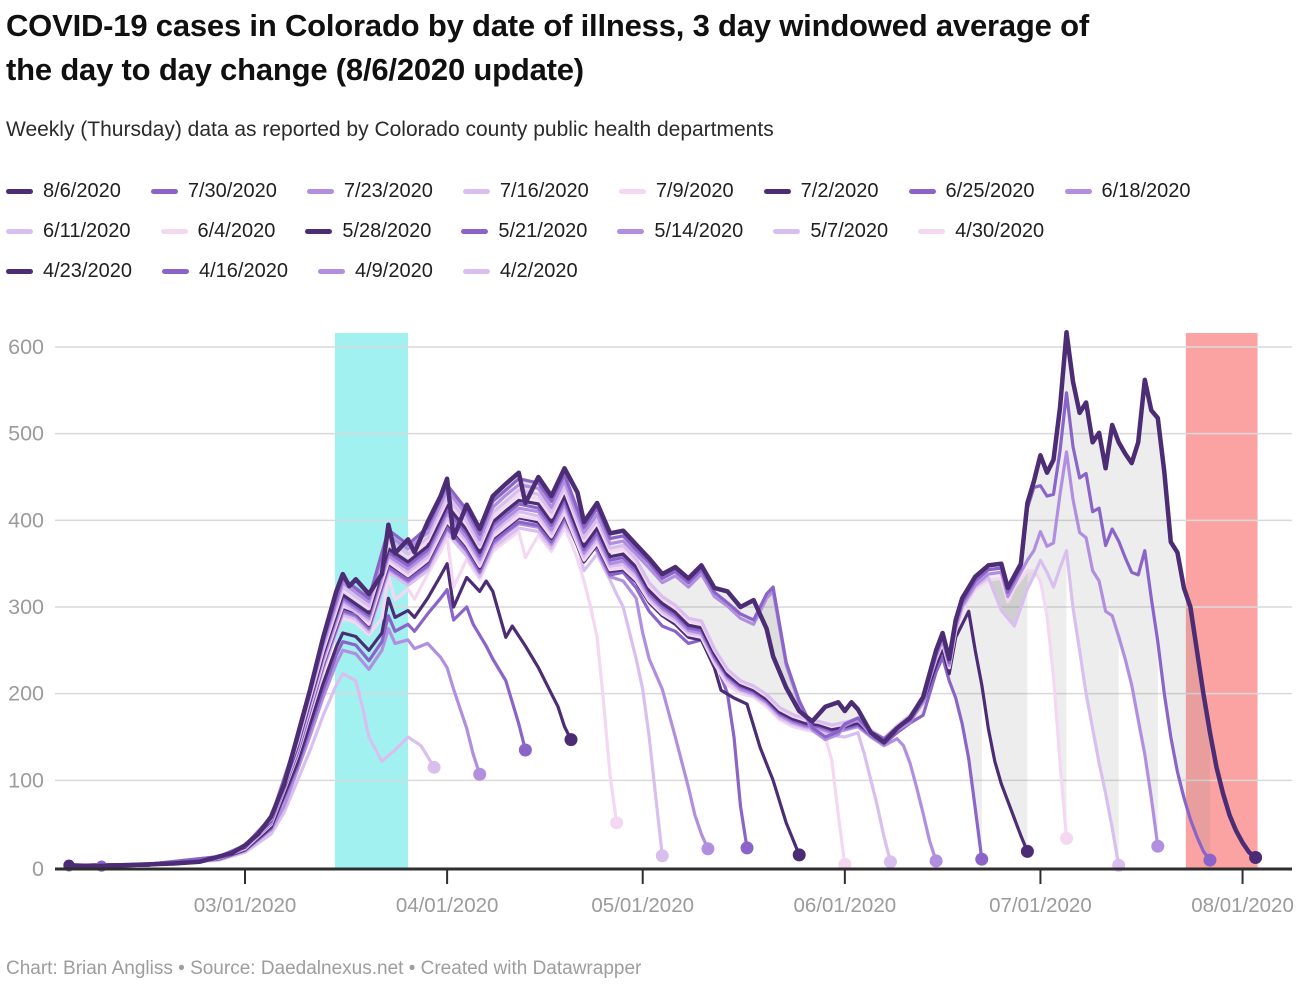  I want to click on legend-item-7/30/2020: 7/30/2020, so click(213, 191).